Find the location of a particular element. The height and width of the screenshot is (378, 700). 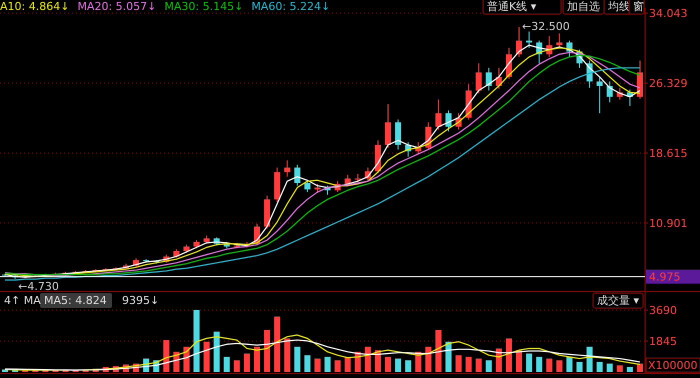

annotation: 加自选 is located at coordinates (583, 6).